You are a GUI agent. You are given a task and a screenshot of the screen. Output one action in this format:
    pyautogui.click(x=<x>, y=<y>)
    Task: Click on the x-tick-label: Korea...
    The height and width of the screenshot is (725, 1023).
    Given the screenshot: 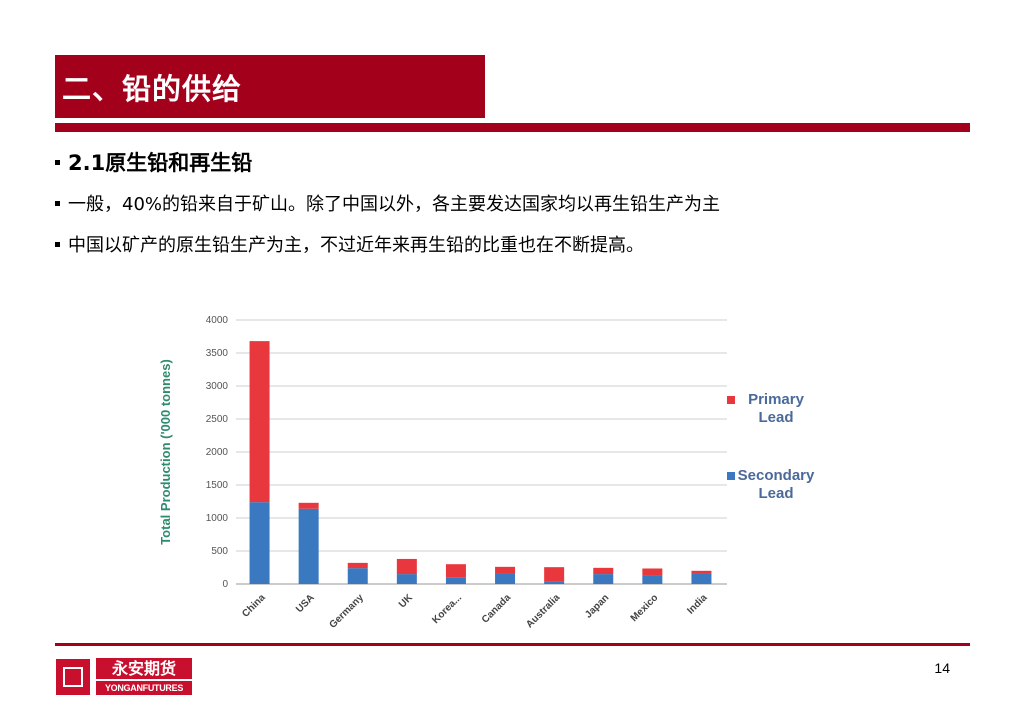 What is the action you would take?
    pyautogui.click(x=447, y=609)
    